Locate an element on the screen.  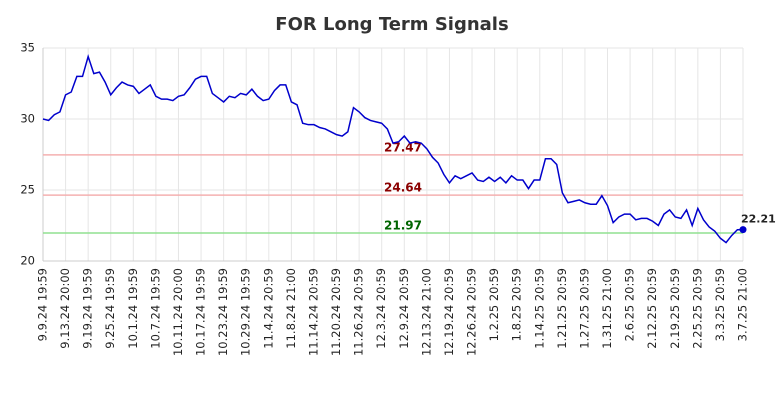
x-tick-label: 9.13.24 20:00 is located at coordinates (65, 308).